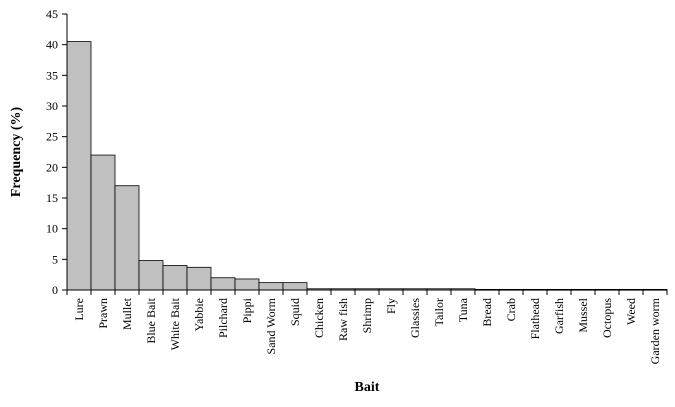  Describe the element at coordinates (367, 387) in the screenshot. I see `x-axis-title: Bait` at that location.